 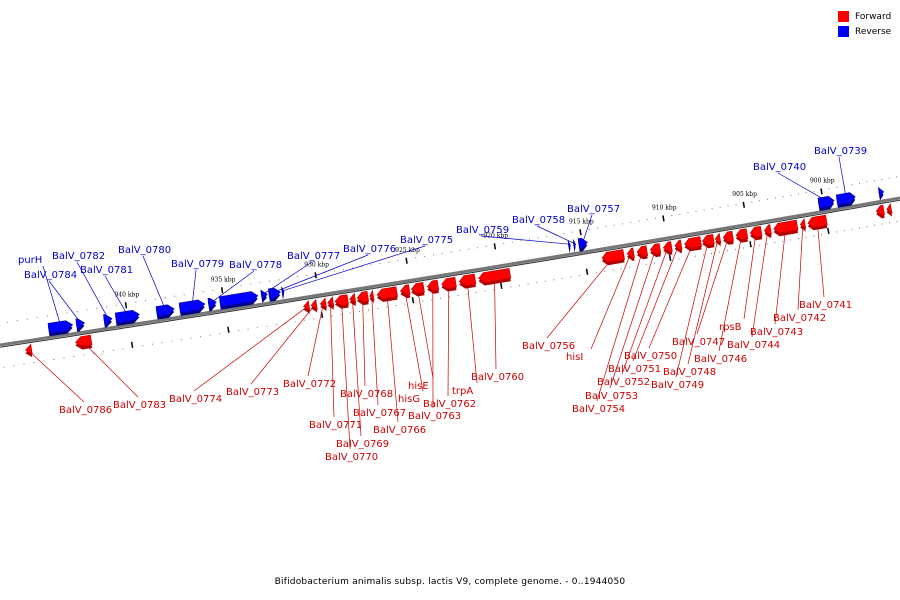 What do you see at coordinates (753, 345) in the screenshot?
I see `gene-label: BalV_0744` at bounding box center [753, 345].